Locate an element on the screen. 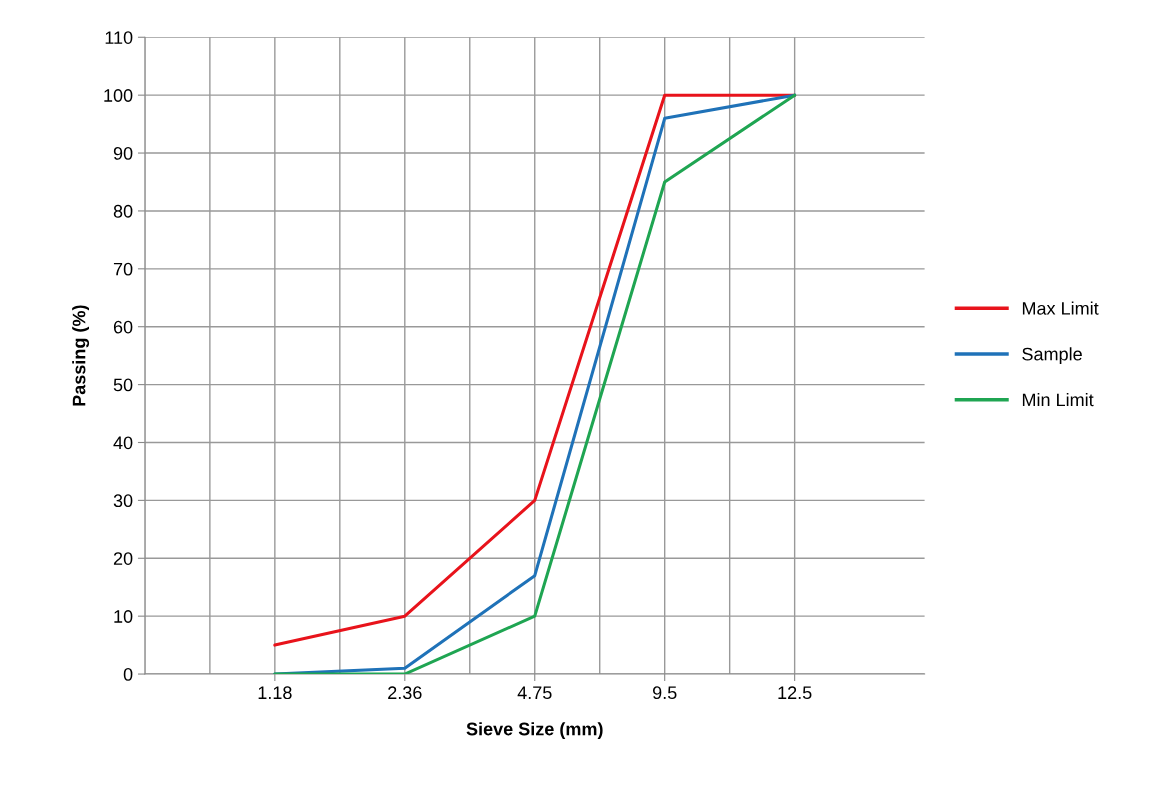  y-tick-label: 10 is located at coordinates (123, 616).